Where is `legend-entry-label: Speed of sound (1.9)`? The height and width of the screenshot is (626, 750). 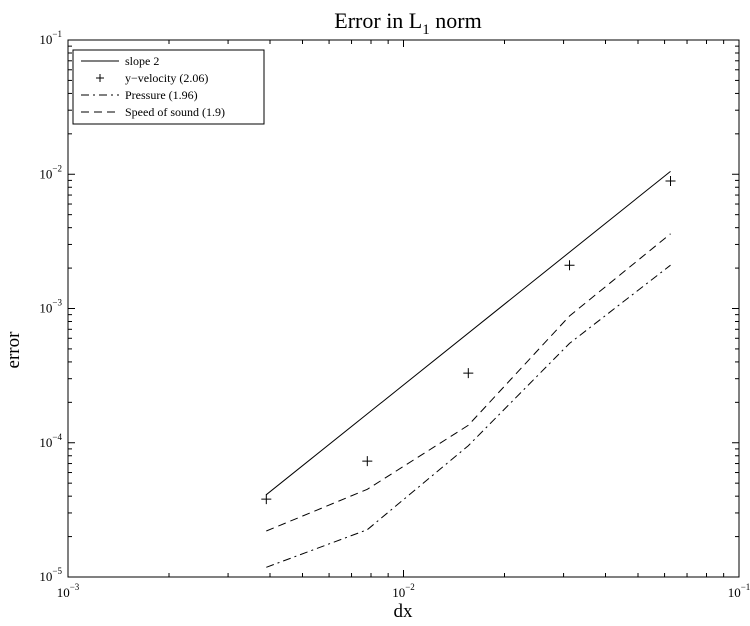
legend-entry-label: Speed of sound (1.9) is located at coordinates (175, 112).